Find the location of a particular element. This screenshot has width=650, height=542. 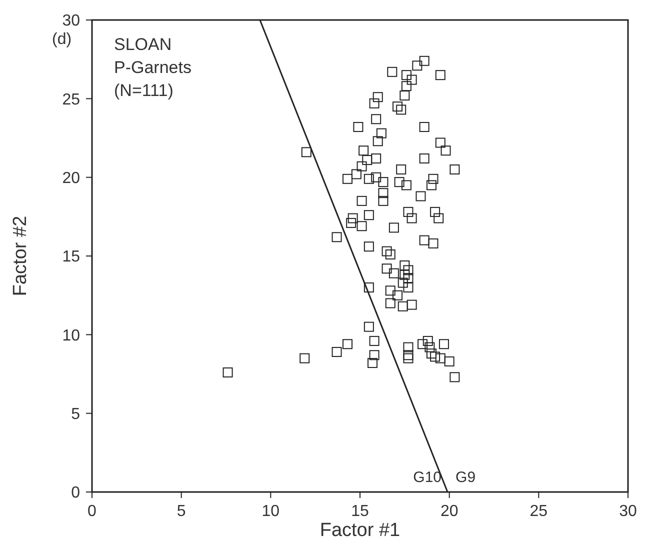

annotation: (N=111) is located at coordinates (144, 90).